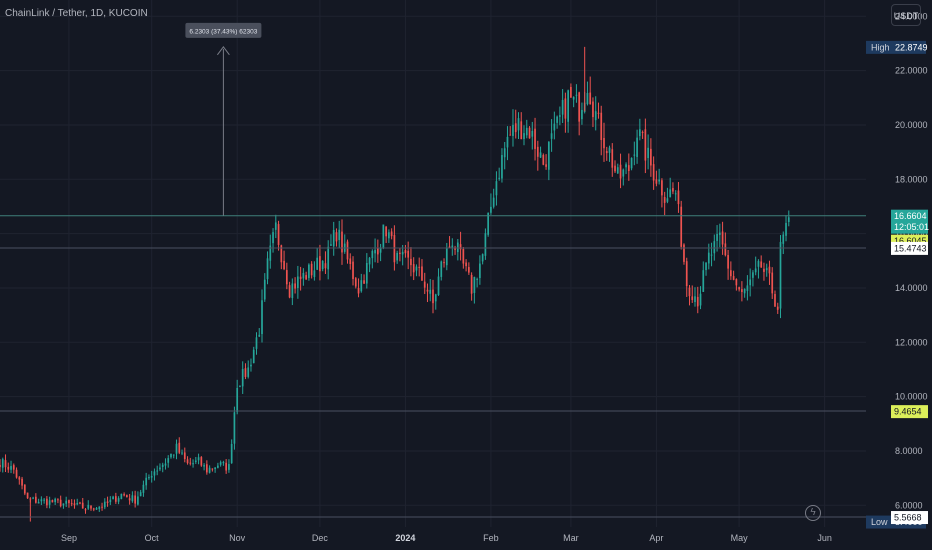 This screenshot has width=932, height=550. I want to click on exchange-label: KUCOIN, so click(128, 13).